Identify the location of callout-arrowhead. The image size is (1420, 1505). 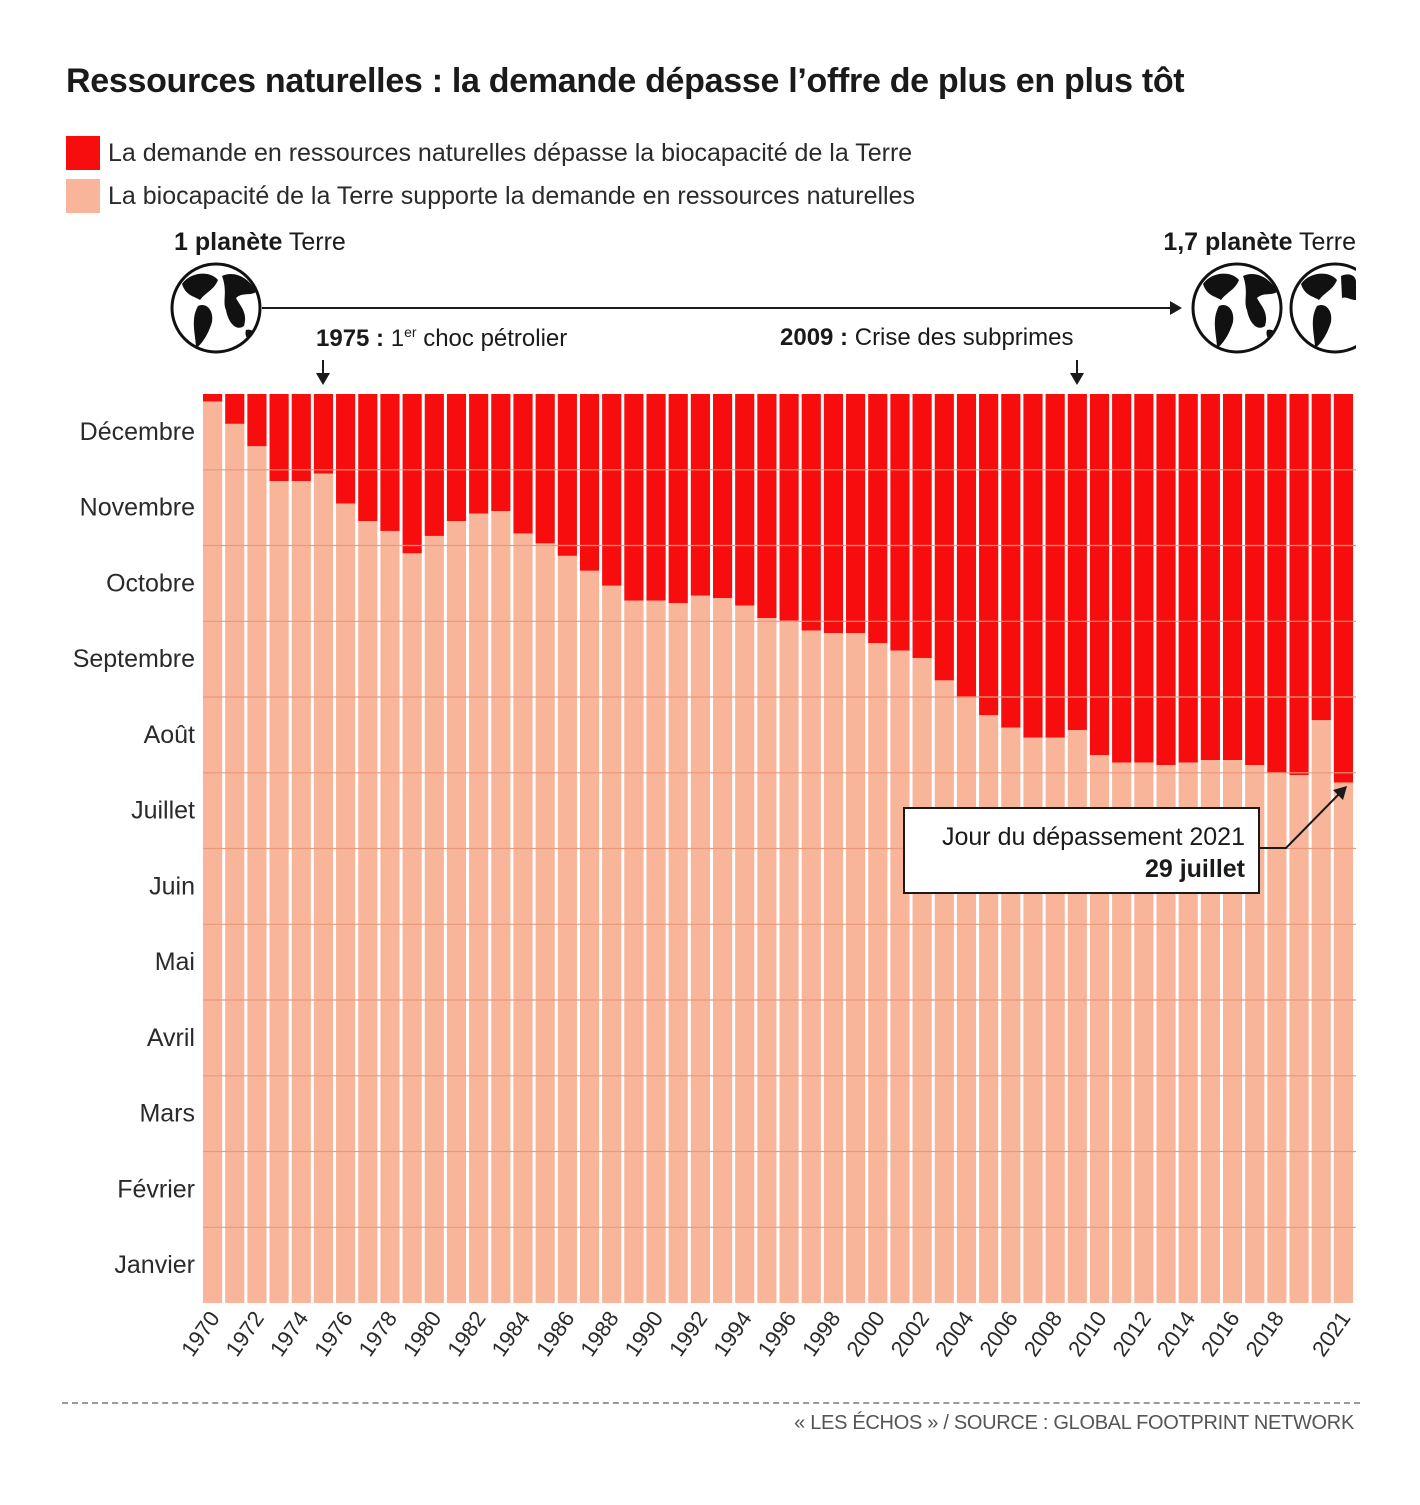
(1340, 793).